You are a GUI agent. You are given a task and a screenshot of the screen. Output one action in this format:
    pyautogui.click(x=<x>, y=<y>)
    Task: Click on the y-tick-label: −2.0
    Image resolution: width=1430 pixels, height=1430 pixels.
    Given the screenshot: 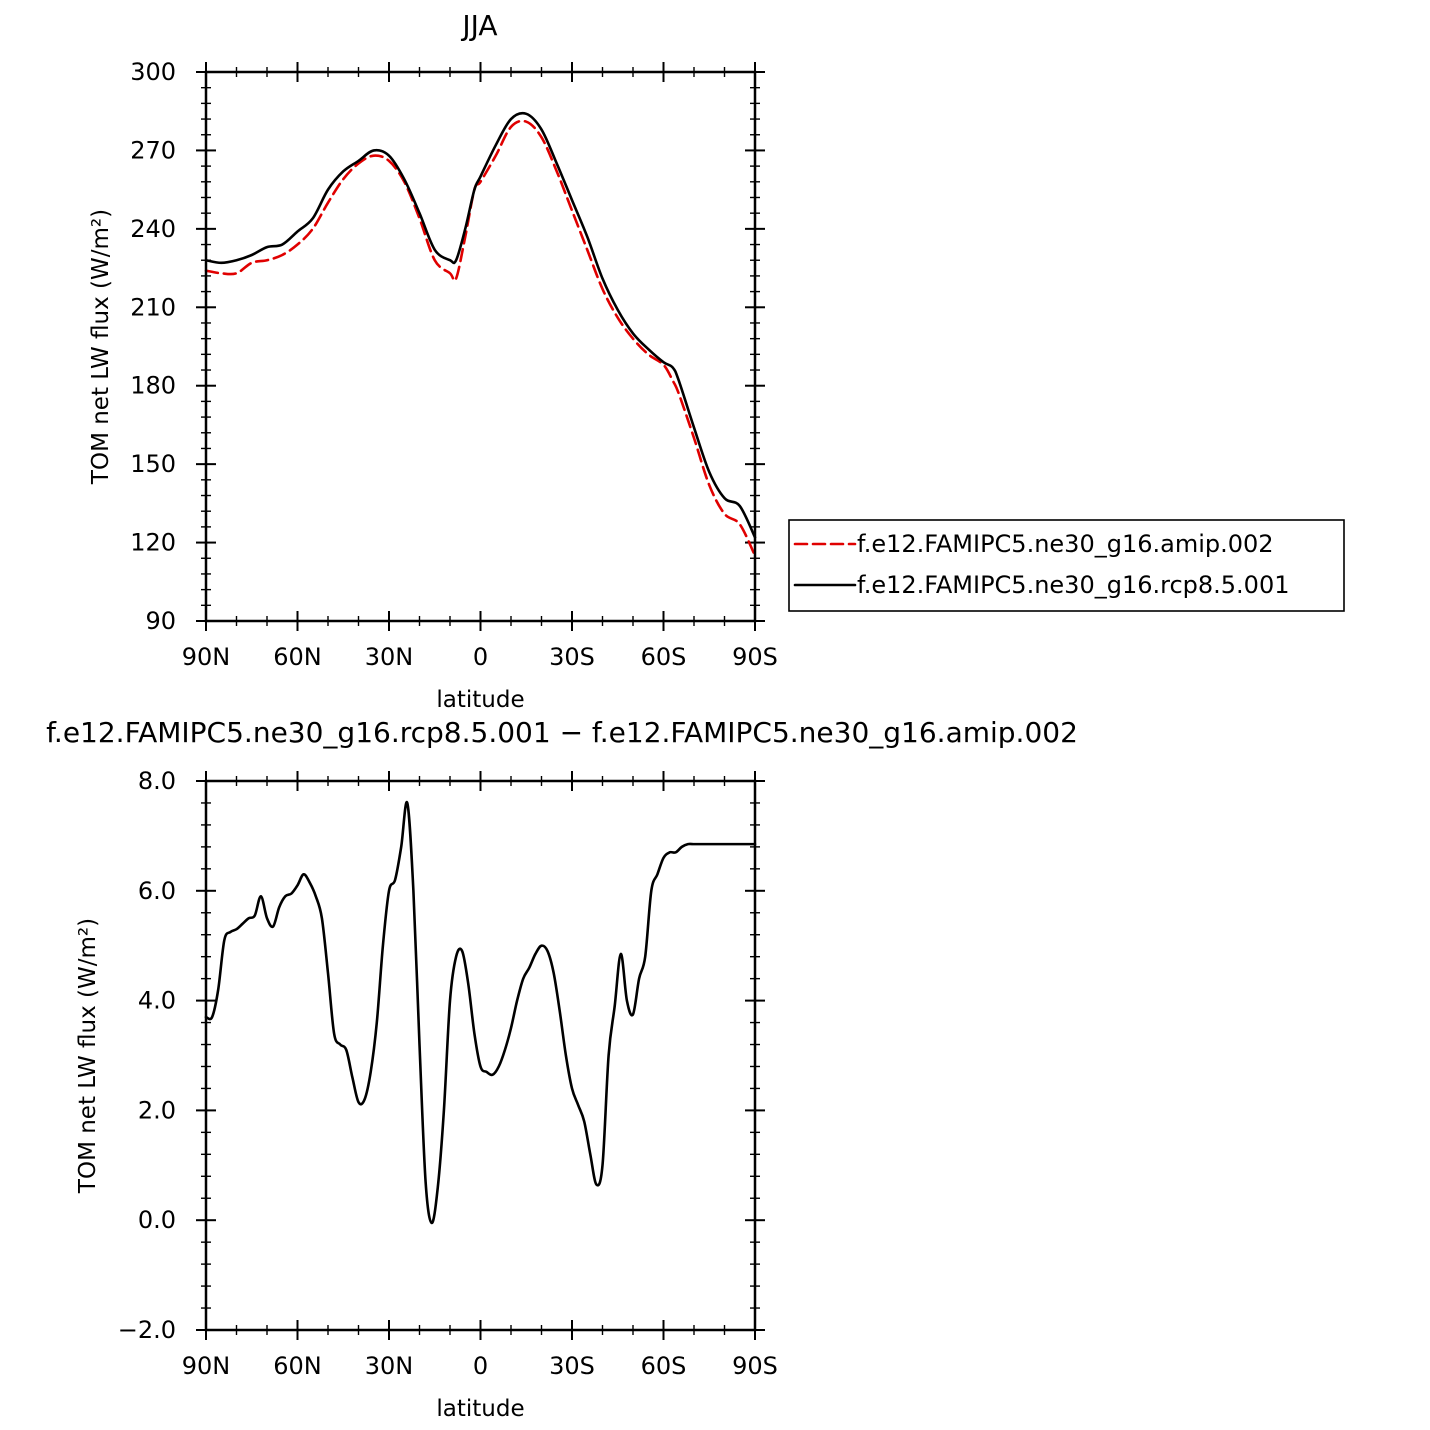 What is the action you would take?
    pyautogui.click(x=147, y=1330)
    